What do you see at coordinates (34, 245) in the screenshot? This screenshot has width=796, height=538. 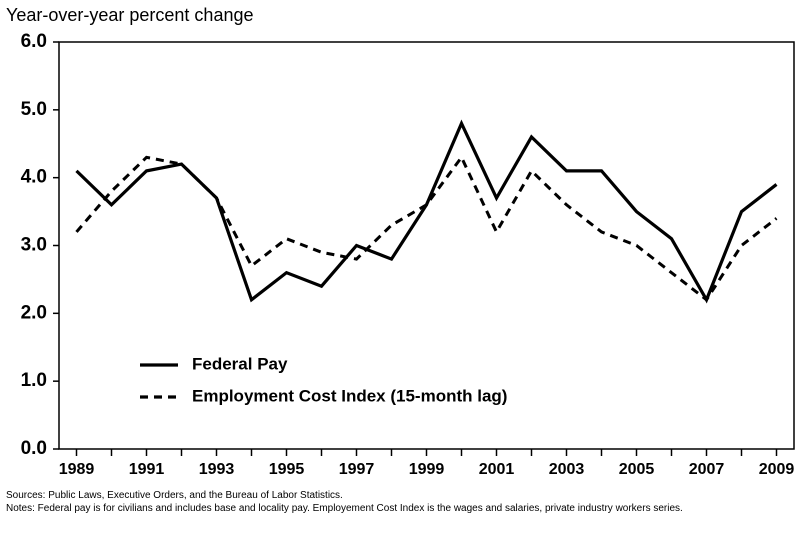 I see `y-tick-label: 3.0` at bounding box center [34, 245].